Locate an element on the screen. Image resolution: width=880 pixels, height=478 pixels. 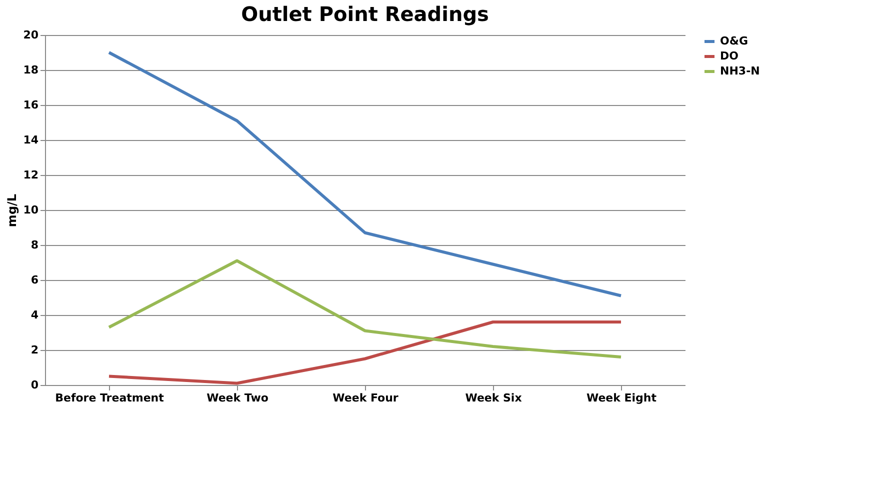
y-tick-label: 14 is located at coordinates (31, 140).